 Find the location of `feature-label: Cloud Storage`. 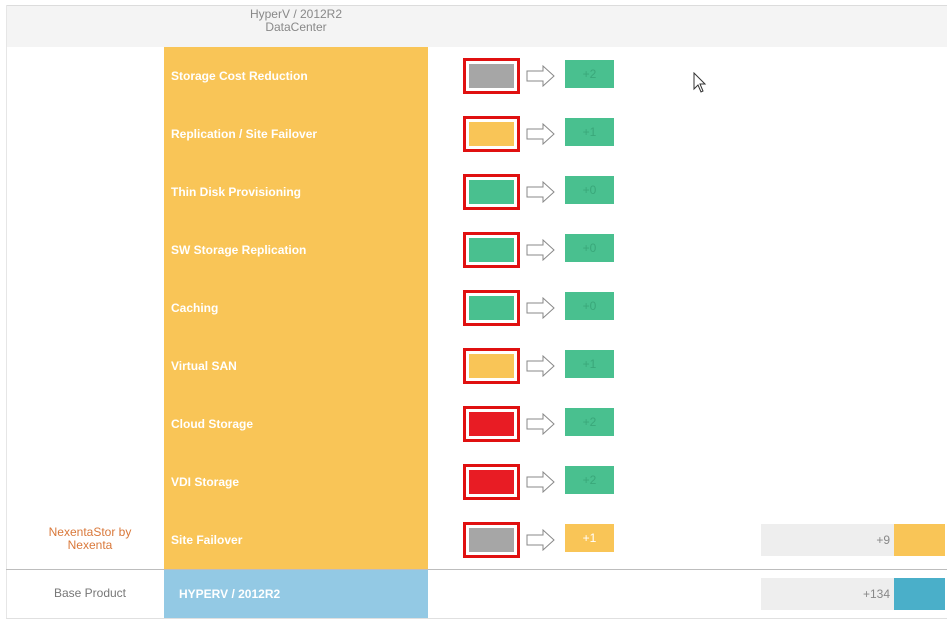

feature-label: Cloud Storage is located at coordinates (212, 424).